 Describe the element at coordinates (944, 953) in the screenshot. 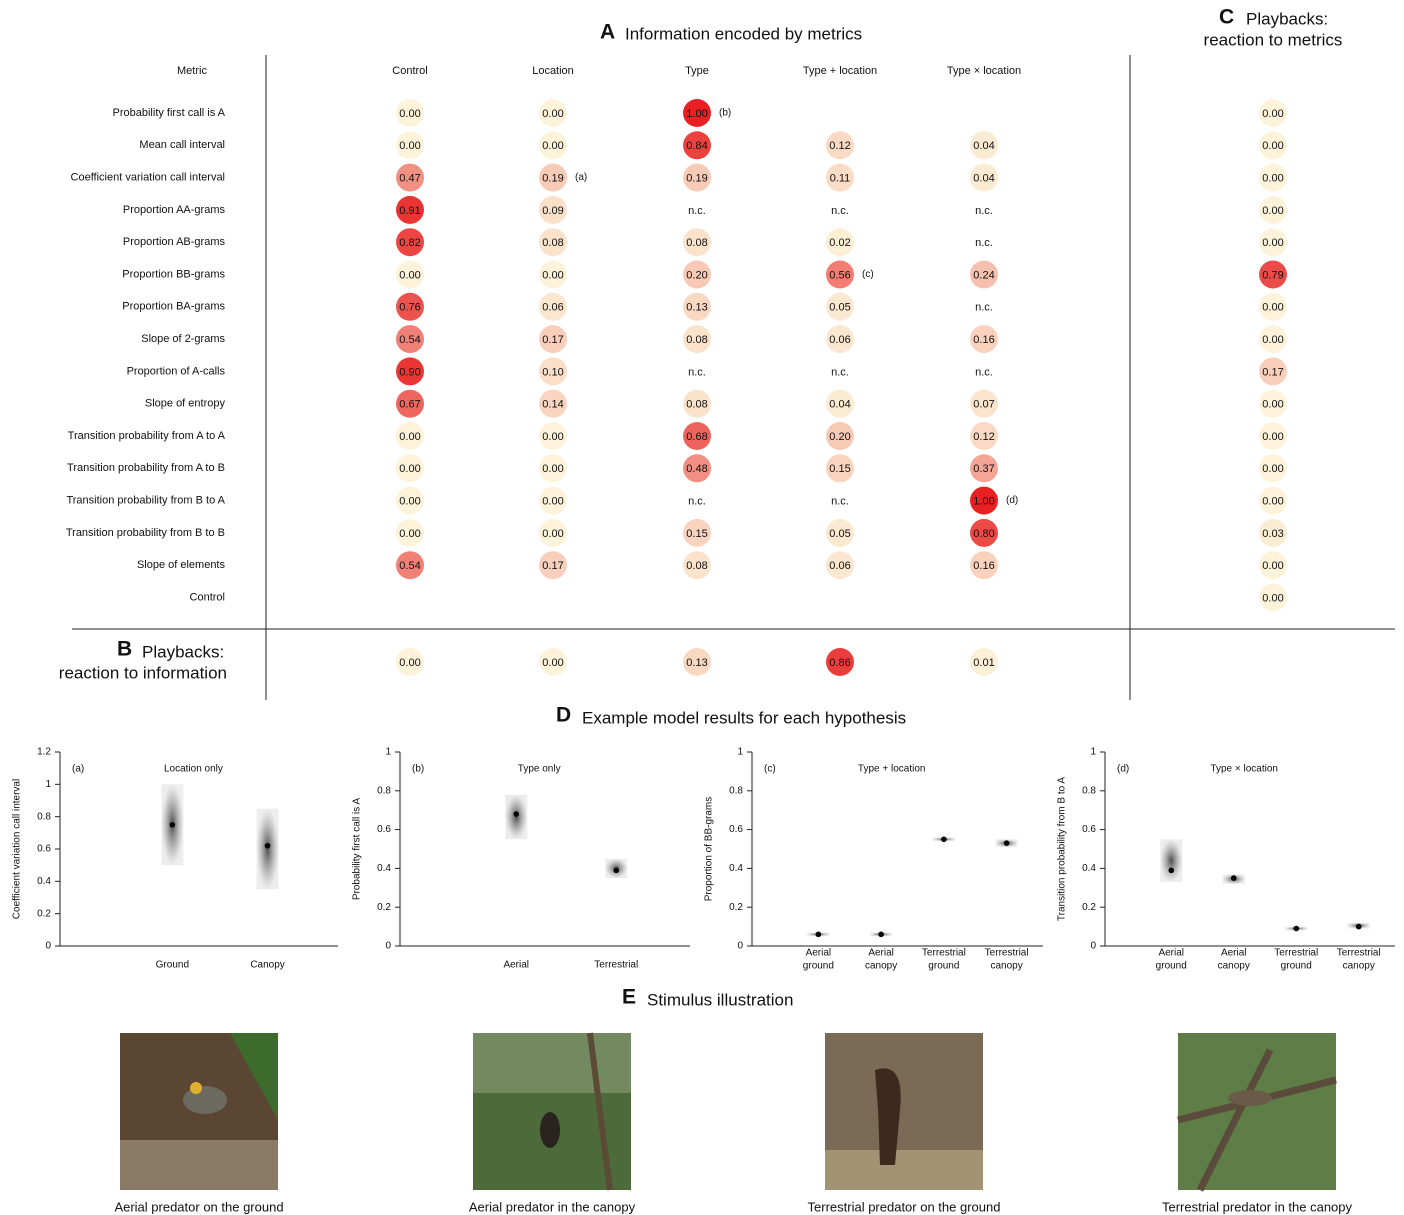

I see `x-tick-label: Terrestrial` at that location.